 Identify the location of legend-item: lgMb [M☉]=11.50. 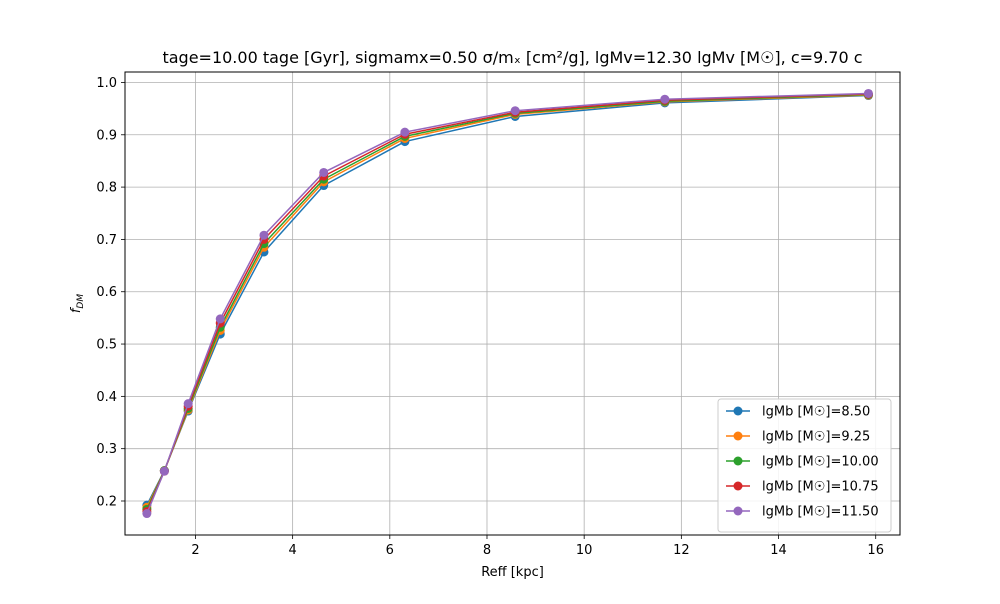
(802, 512).